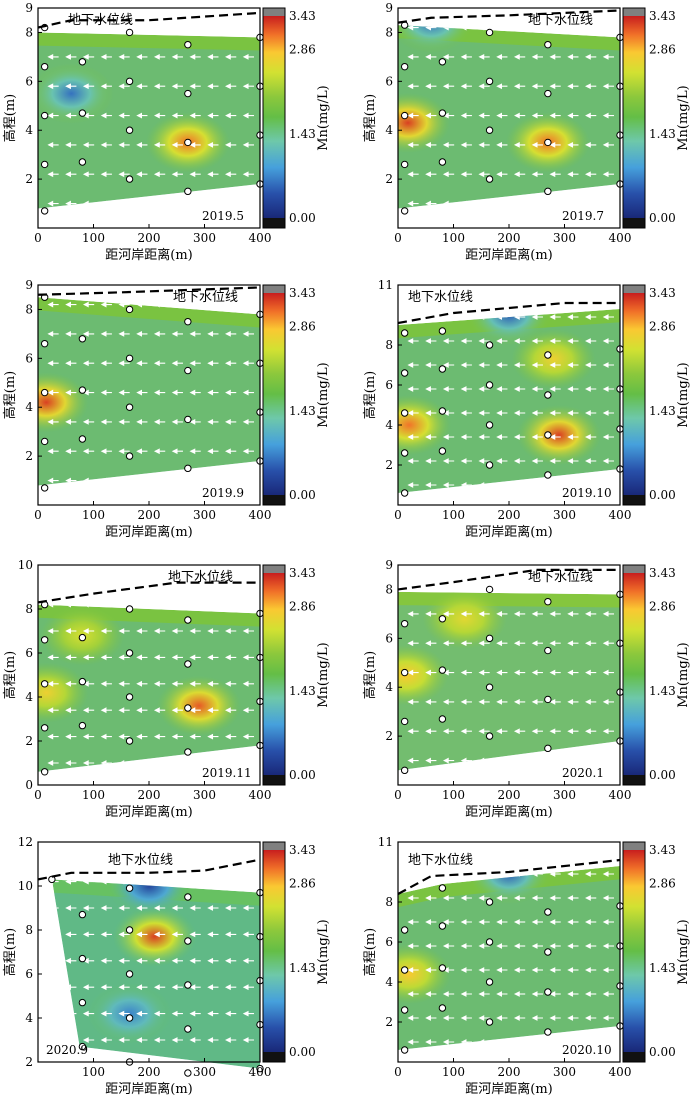  Describe the element at coordinates (509, 681) in the screenshot. I see `contour-field` at that location.